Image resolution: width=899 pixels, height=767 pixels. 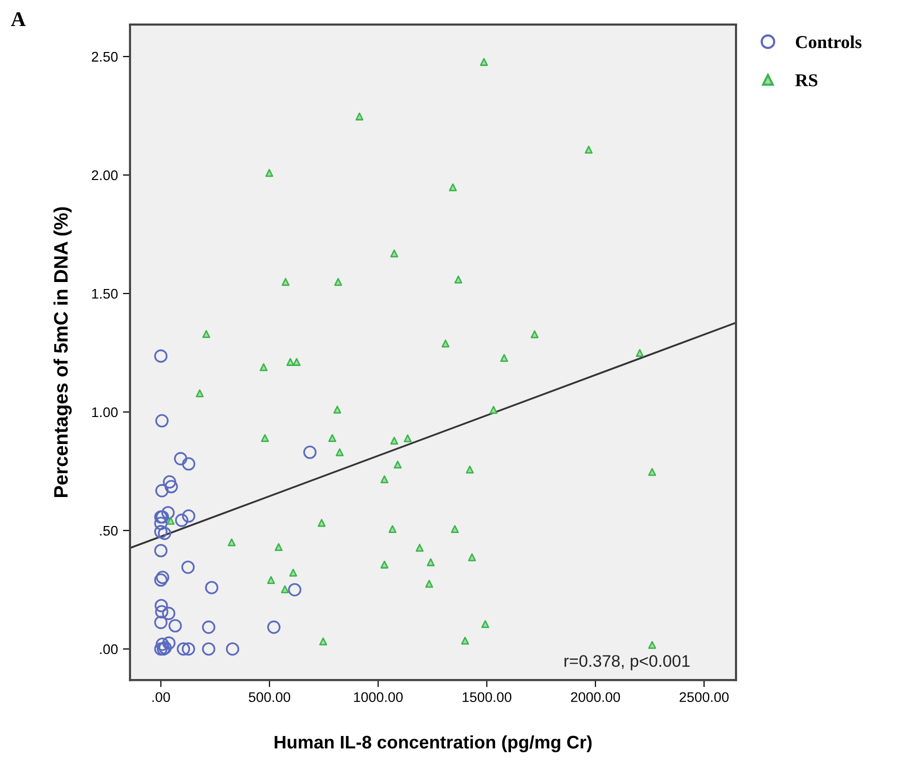 I want to click on legend-label: Controls, so click(x=829, y=41).